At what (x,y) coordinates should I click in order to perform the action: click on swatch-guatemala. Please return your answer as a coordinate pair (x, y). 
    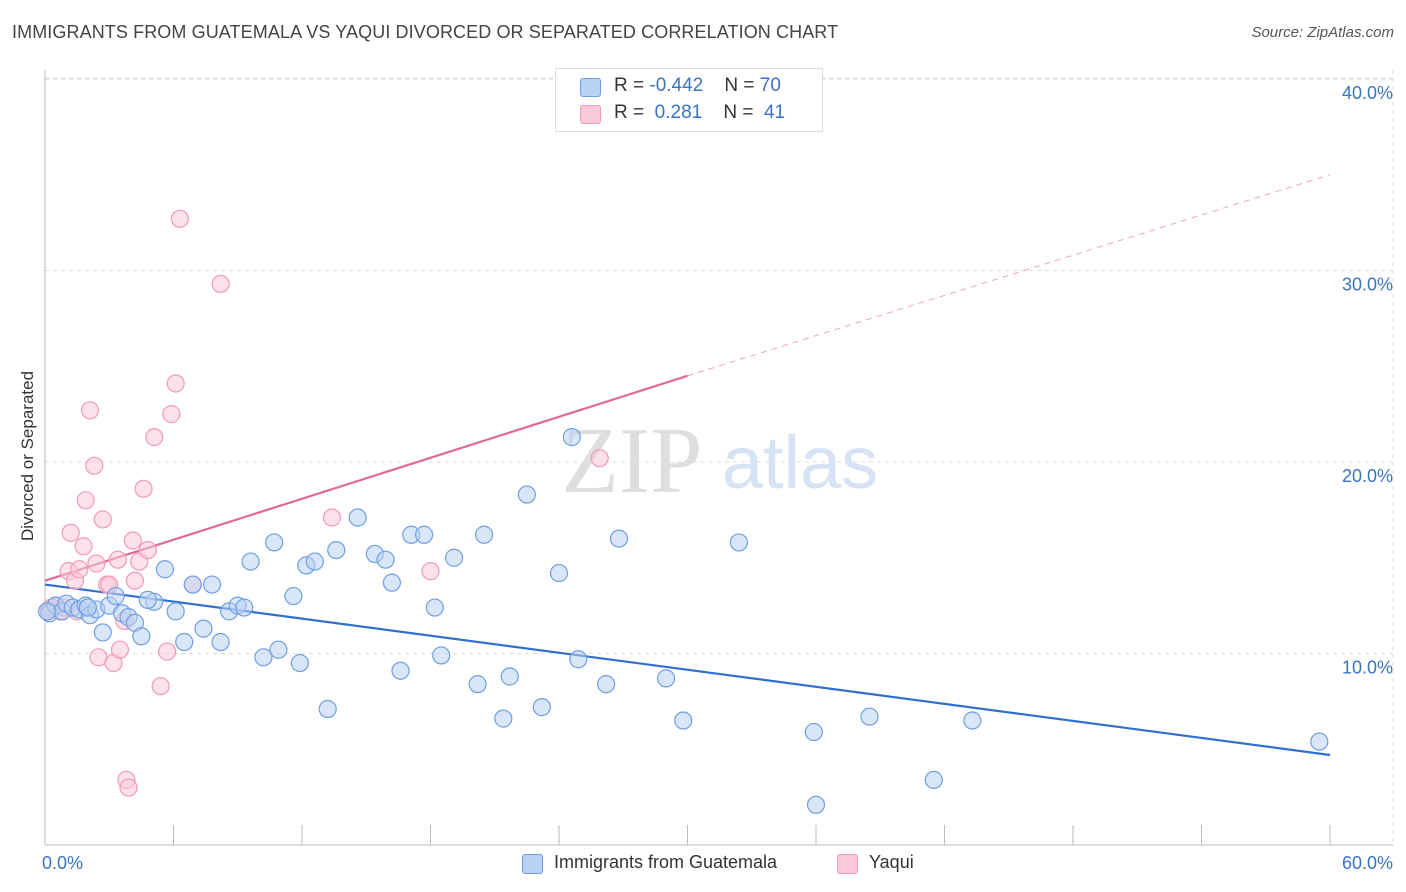
    Looking at the image, I should click on (590, 87).